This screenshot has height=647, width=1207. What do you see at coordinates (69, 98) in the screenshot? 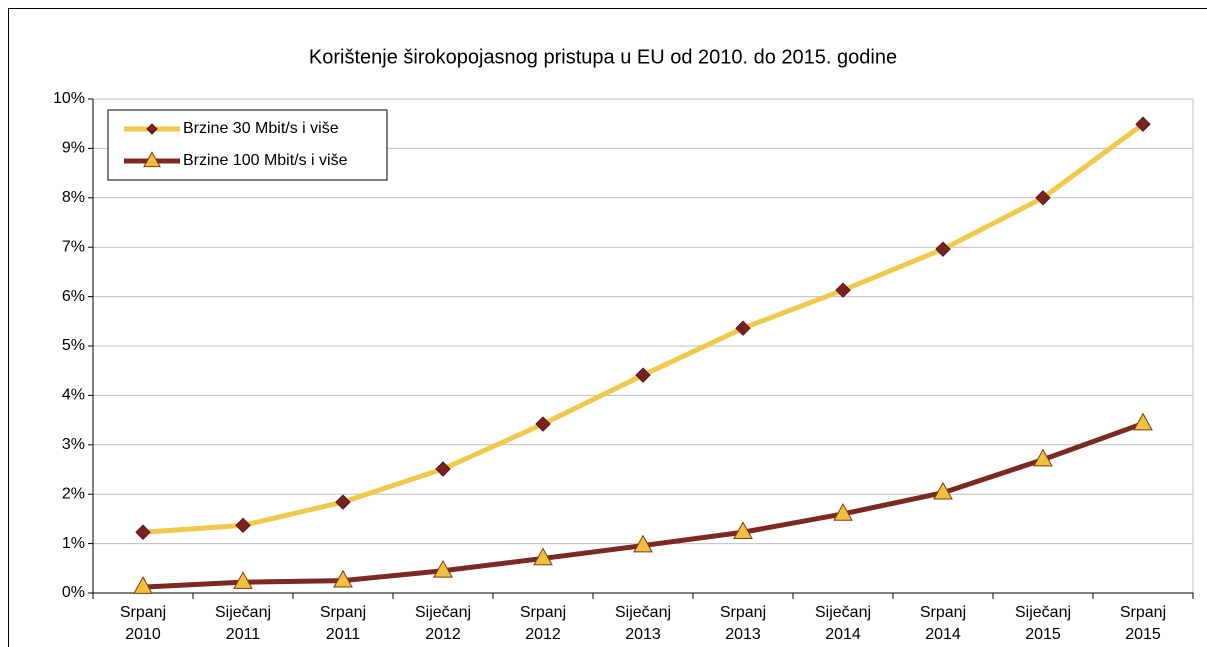
I see `y-tick-label: 10%` at bounding box center [69, 98].